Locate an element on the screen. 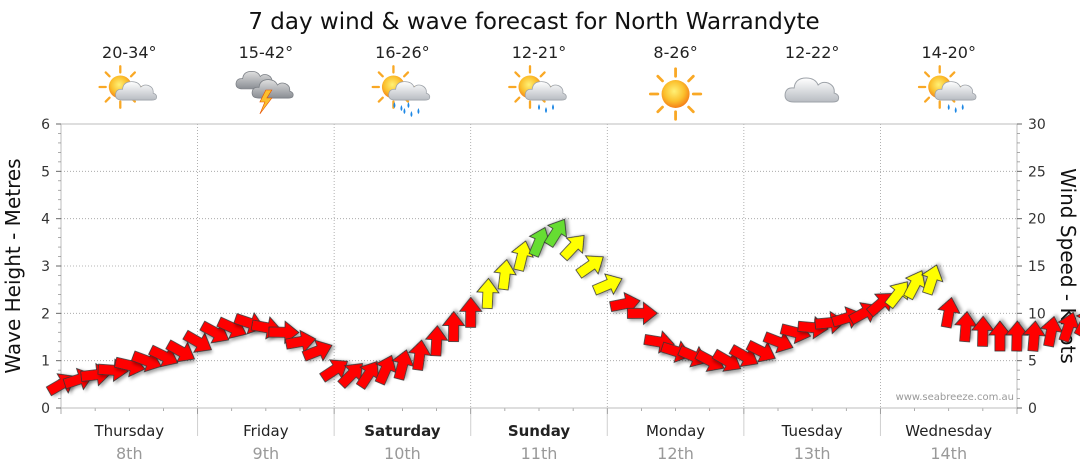  temp-range-label: 14-20° is located at coordinates (948, 52).